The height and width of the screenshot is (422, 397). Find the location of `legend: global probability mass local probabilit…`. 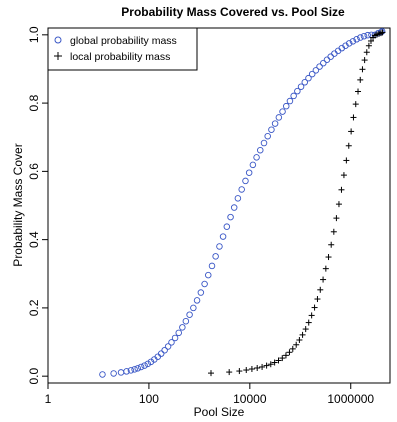

legend: global probability mass local probabilit… is located at coordinates (122, 49).